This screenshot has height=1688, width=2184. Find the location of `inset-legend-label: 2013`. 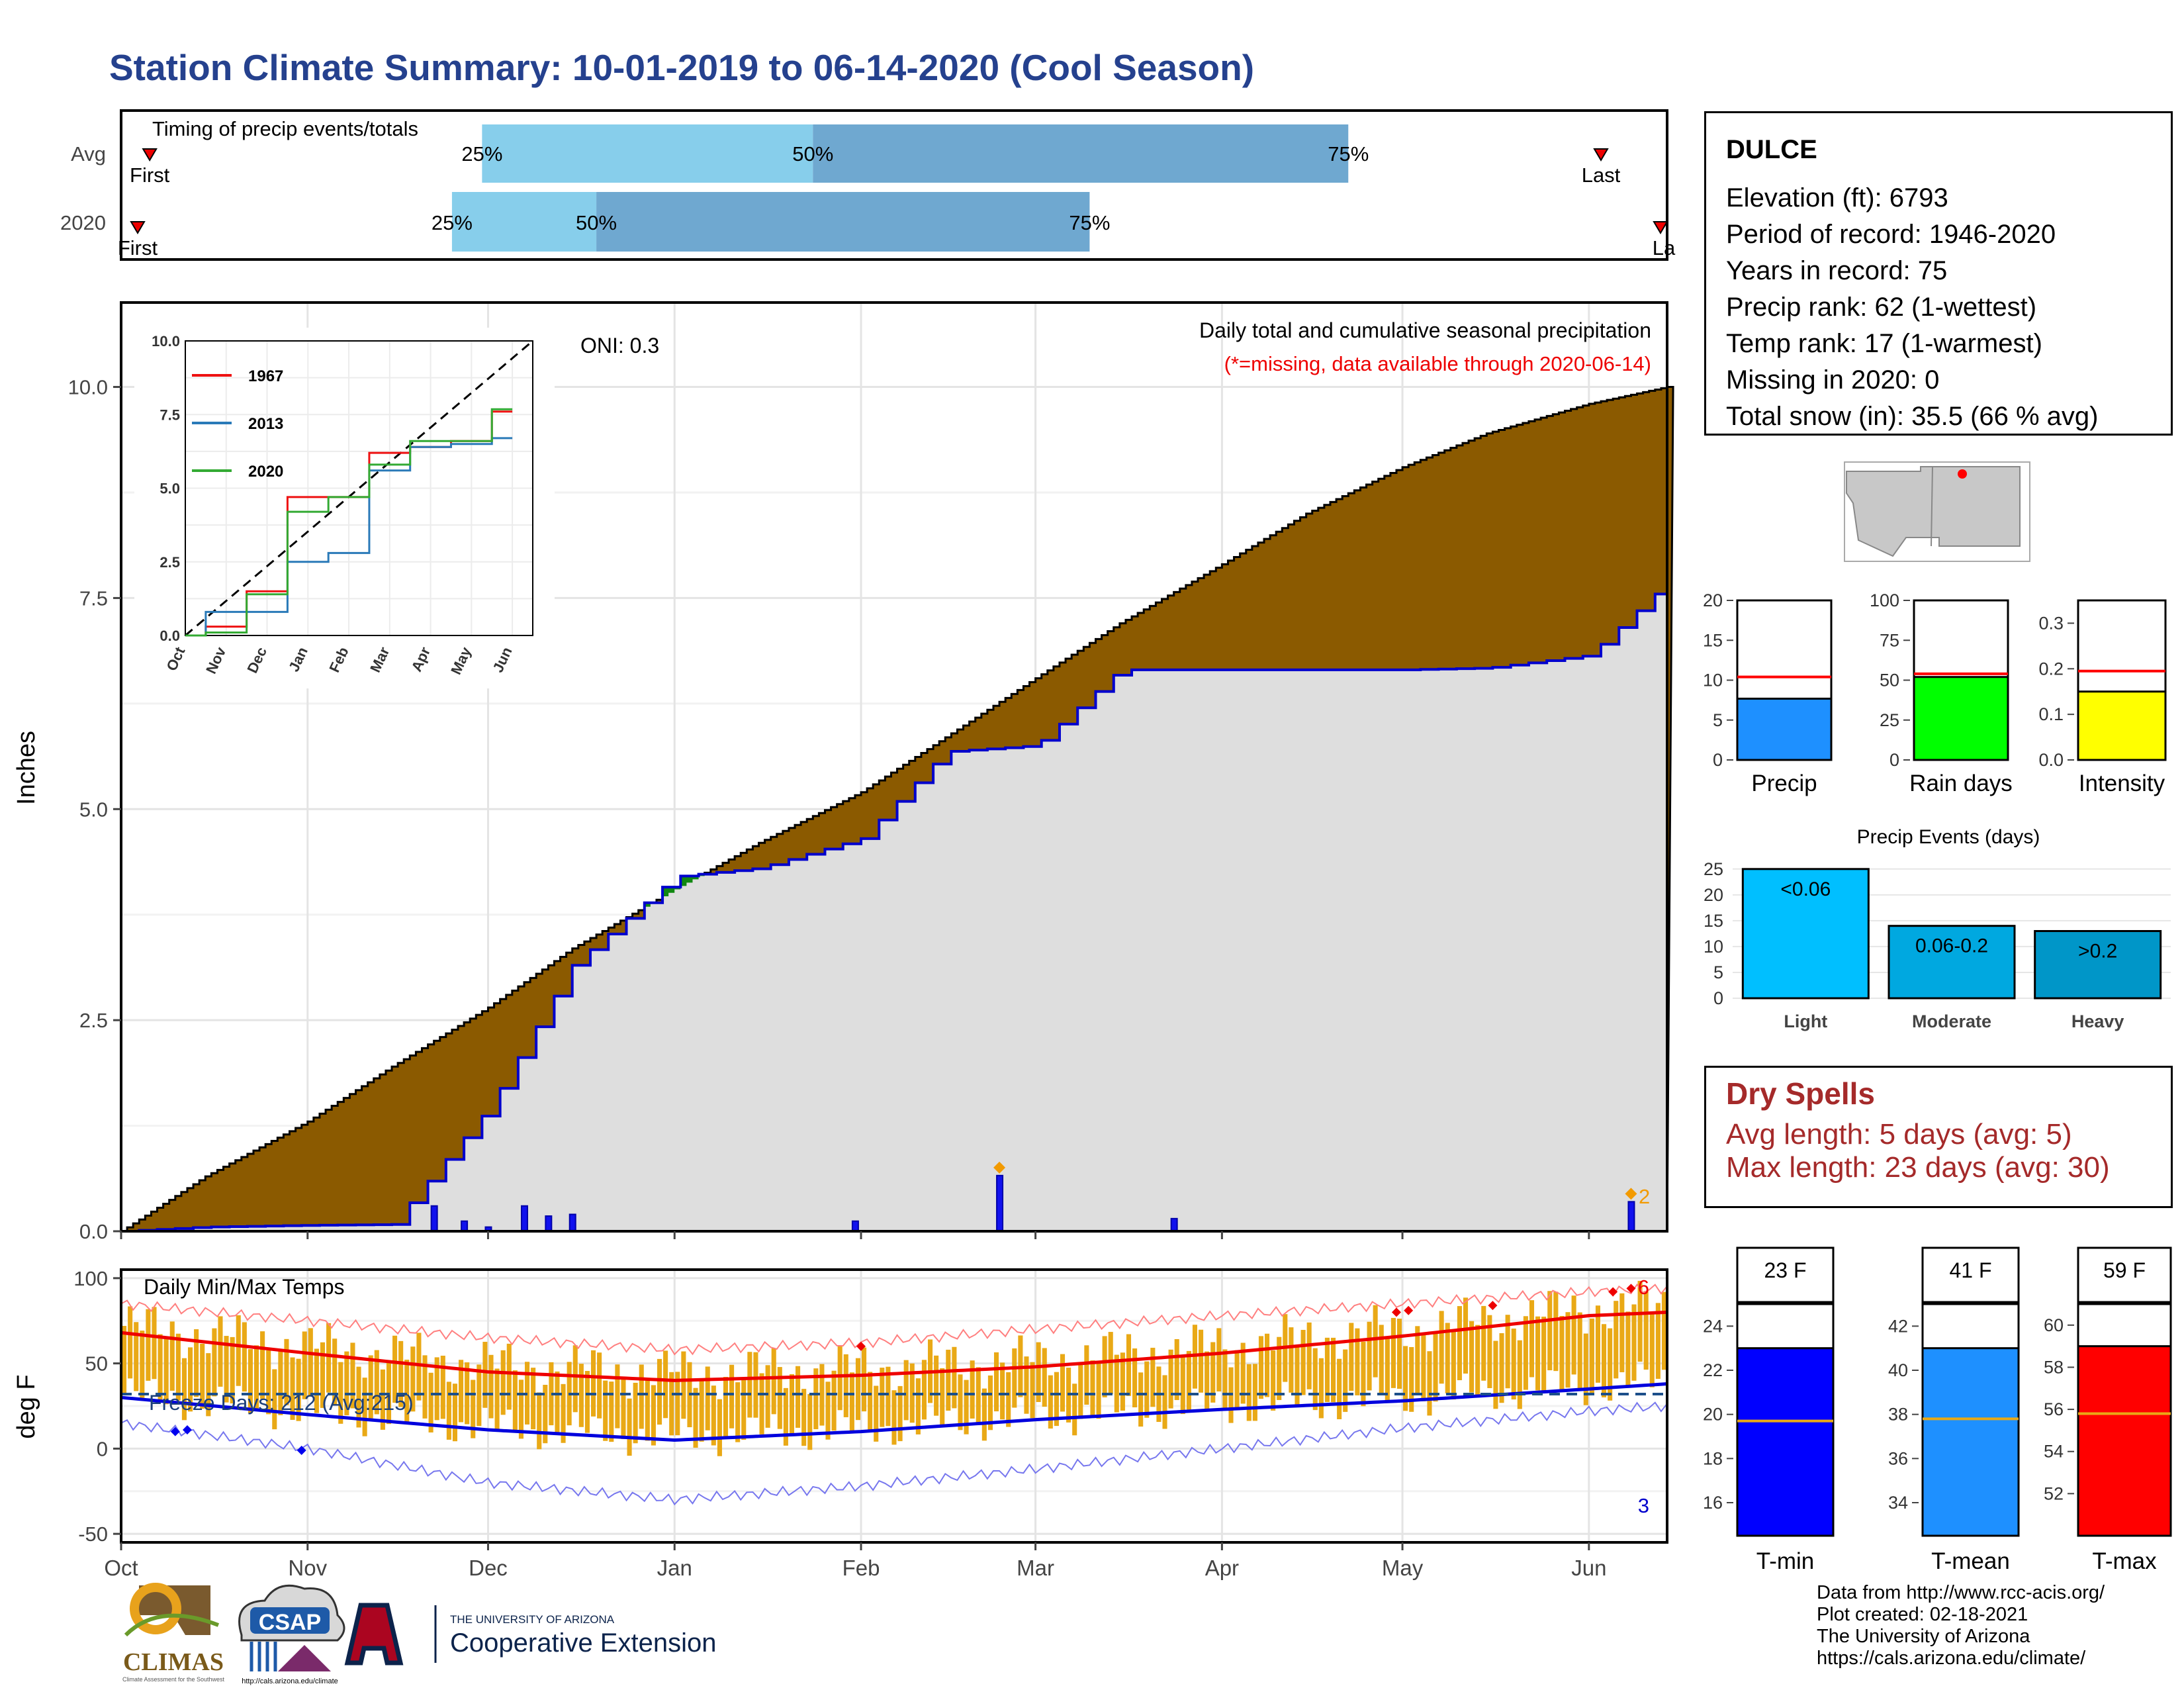

inset-legend-label: 2013 is located at coordinates (265, 424).